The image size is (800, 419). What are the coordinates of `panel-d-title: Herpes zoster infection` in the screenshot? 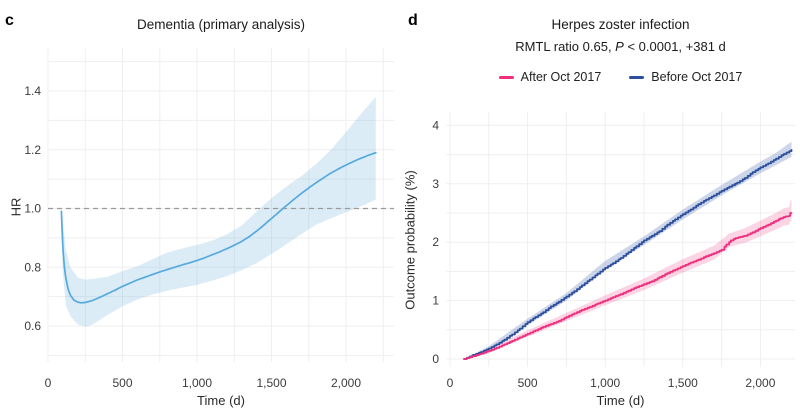 It's located at (620, 24).